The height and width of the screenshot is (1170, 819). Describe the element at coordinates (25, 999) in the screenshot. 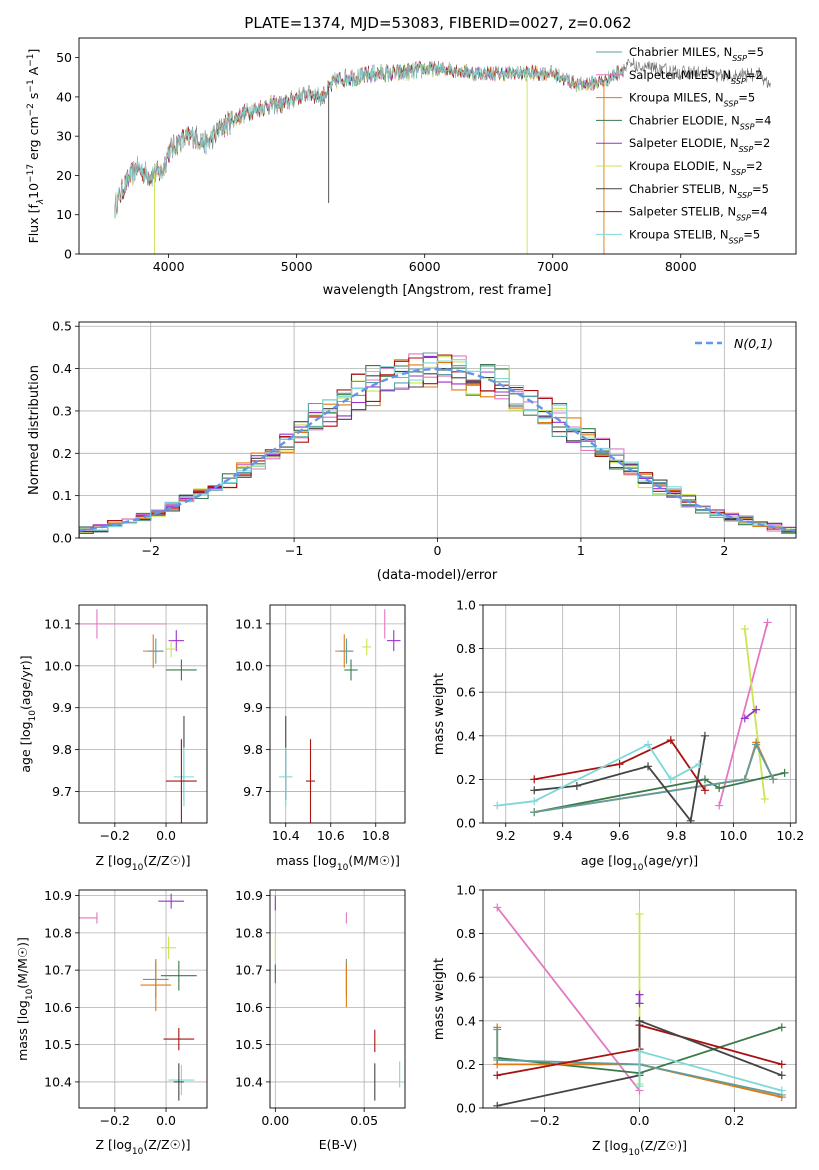

I see `y-axis-label: mass [log10(M/M☉)]` at that location.